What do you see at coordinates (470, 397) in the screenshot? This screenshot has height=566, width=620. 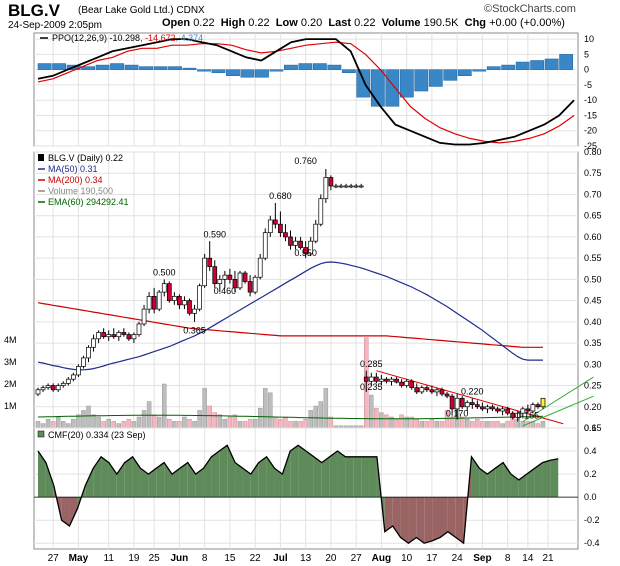 I see `trendline-red` at bounding box center [470, 397].